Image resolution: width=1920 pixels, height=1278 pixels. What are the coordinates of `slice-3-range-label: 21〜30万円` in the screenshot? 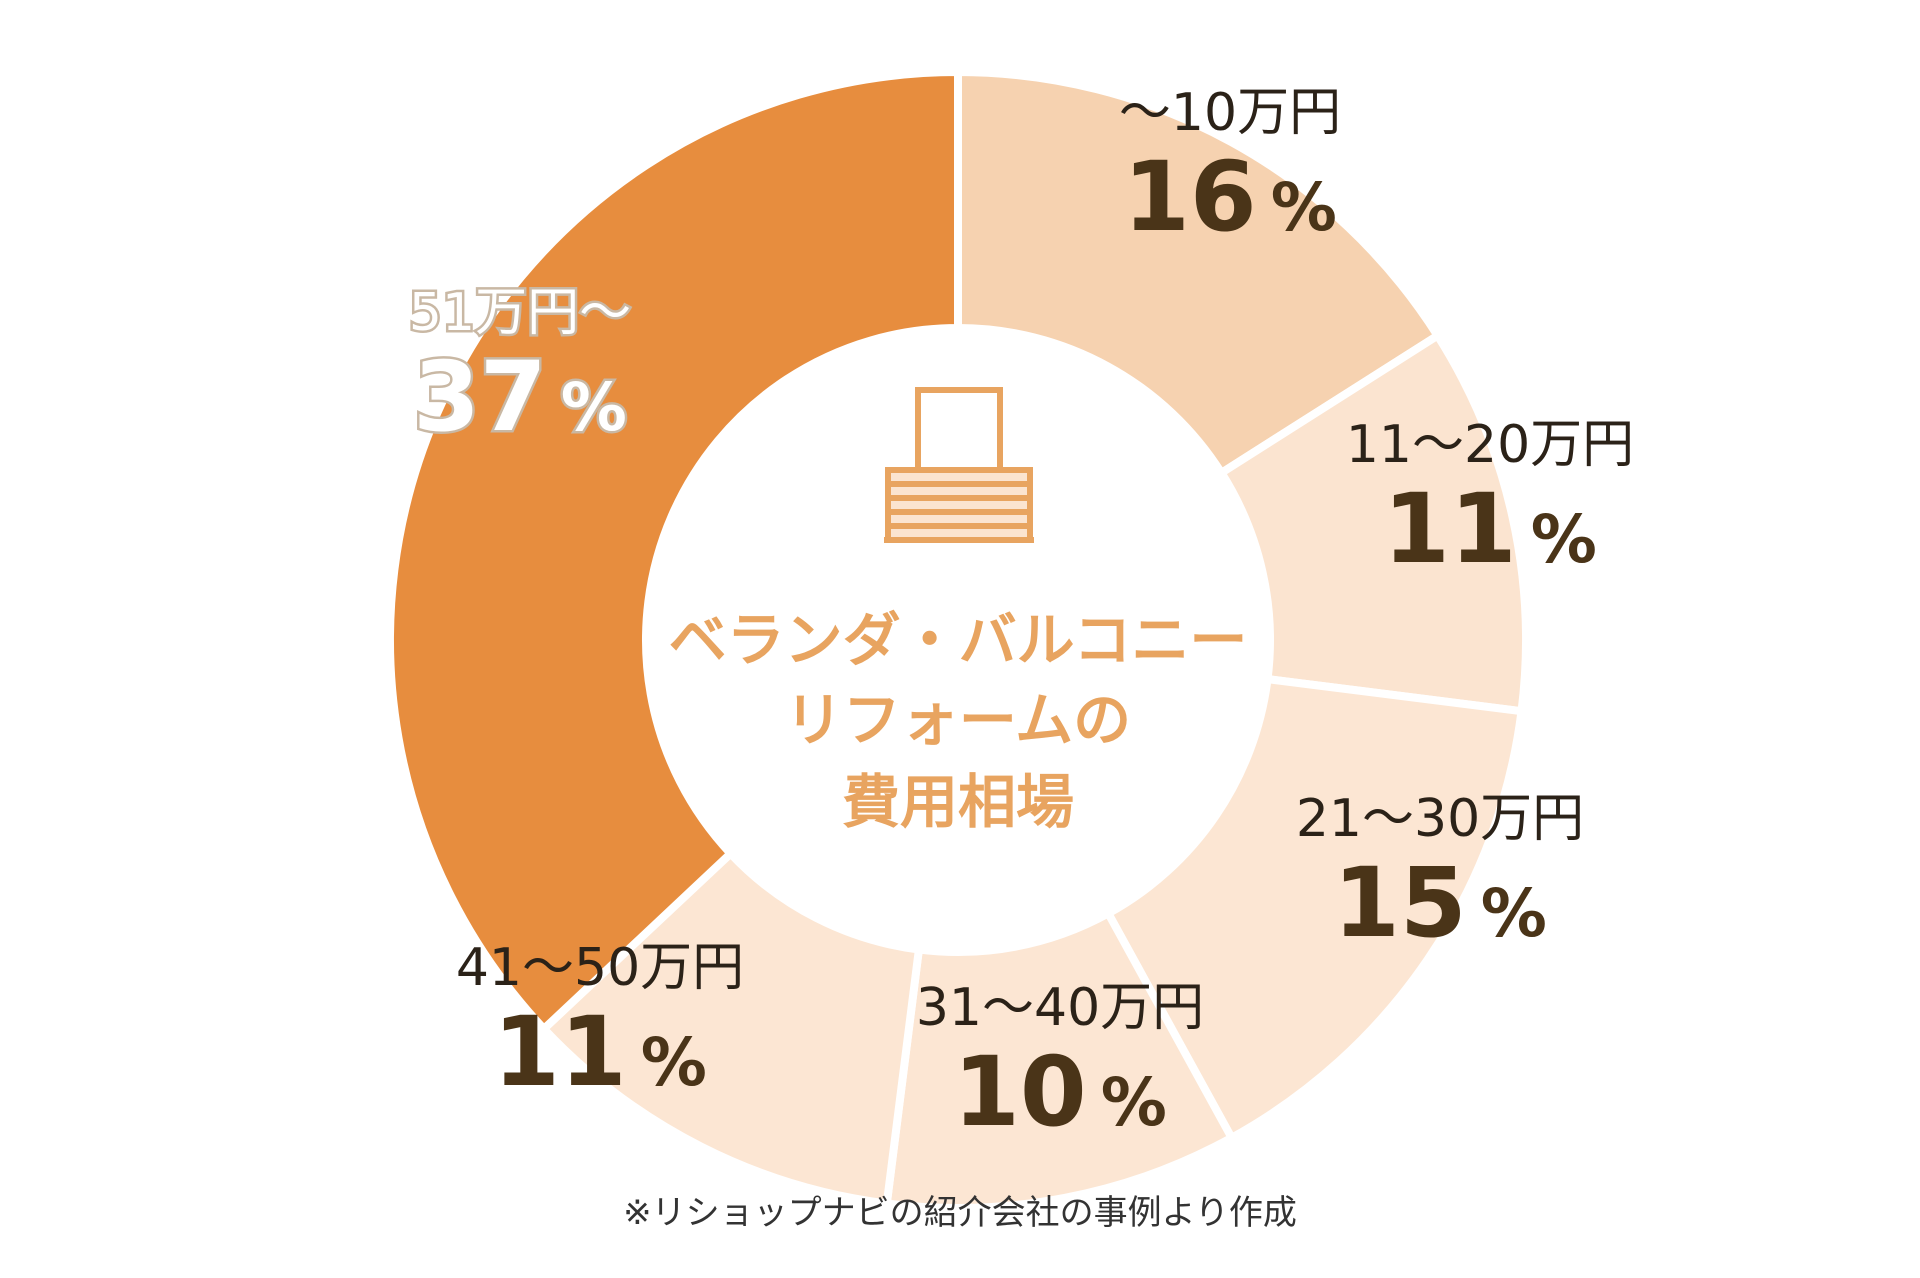 It's located at (1440, 819).